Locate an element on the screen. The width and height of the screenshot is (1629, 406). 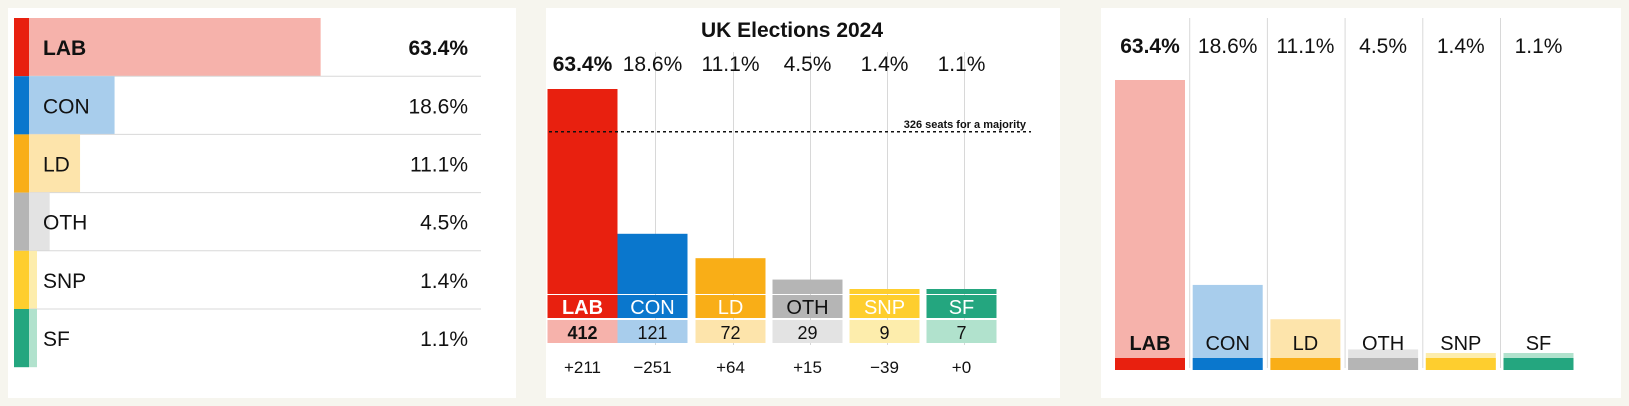
seat-count-snp: 9 is located at coordinates (884, 333).